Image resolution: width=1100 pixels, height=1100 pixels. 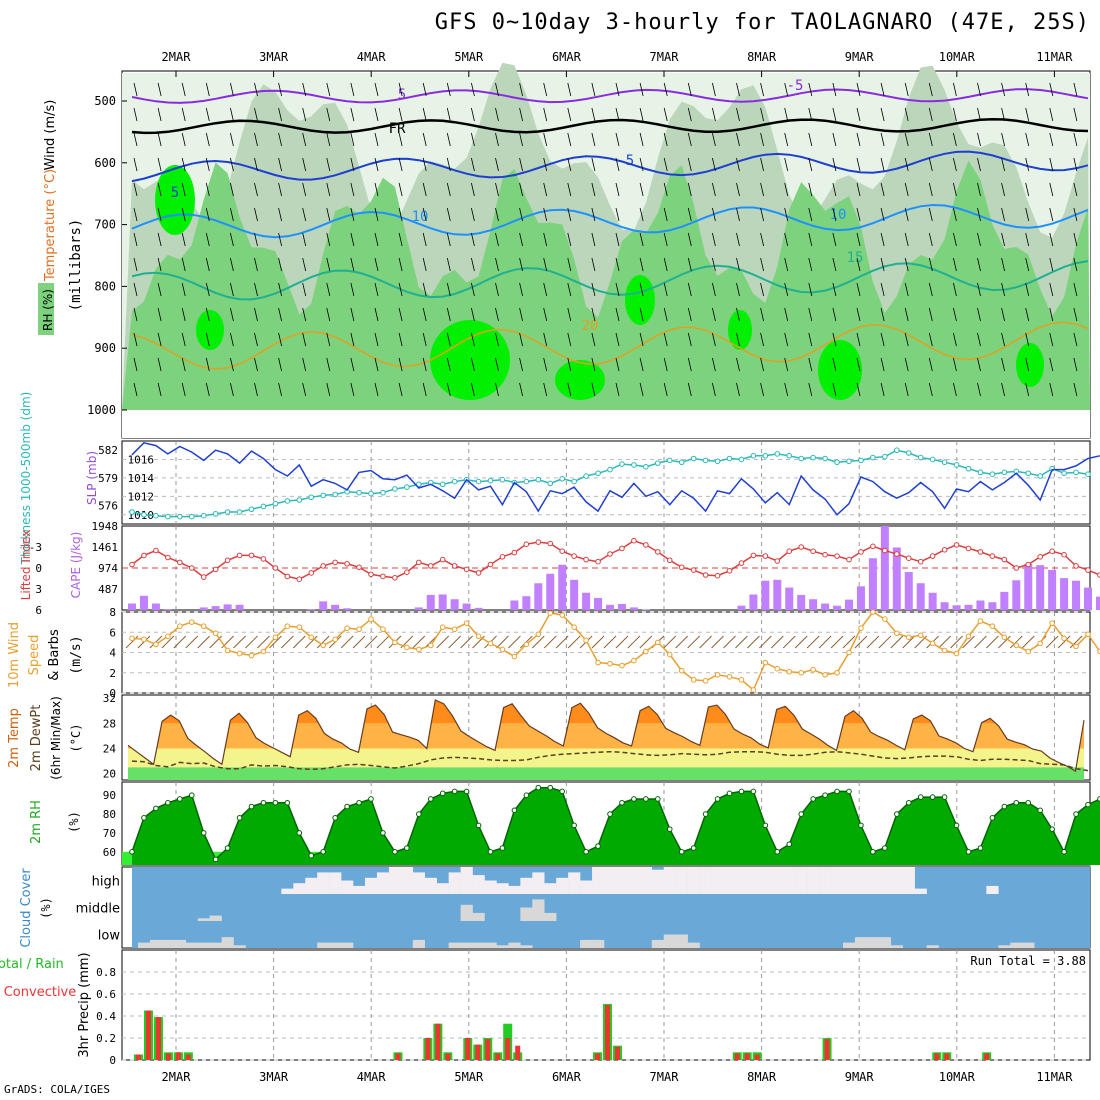 I want to click on cape-tick-1948: 1948, so click(x=105, y=526).